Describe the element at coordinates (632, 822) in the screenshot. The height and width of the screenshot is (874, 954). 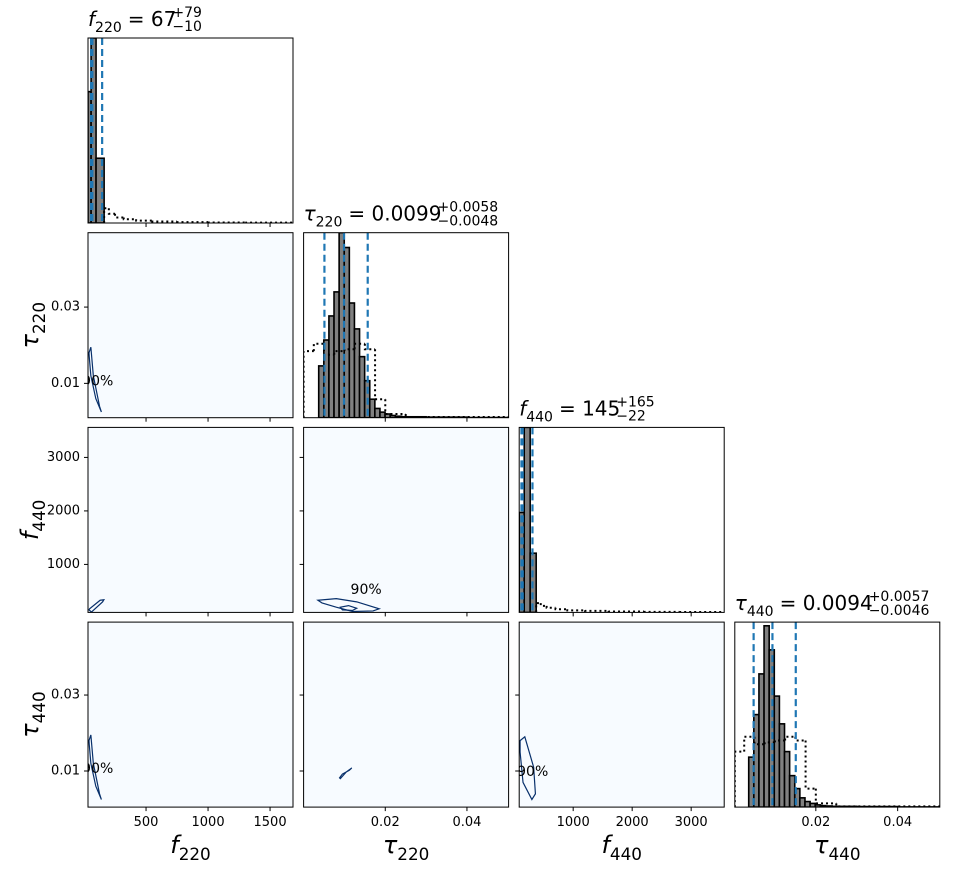
I see `x-tick-label: 2000` at that location.